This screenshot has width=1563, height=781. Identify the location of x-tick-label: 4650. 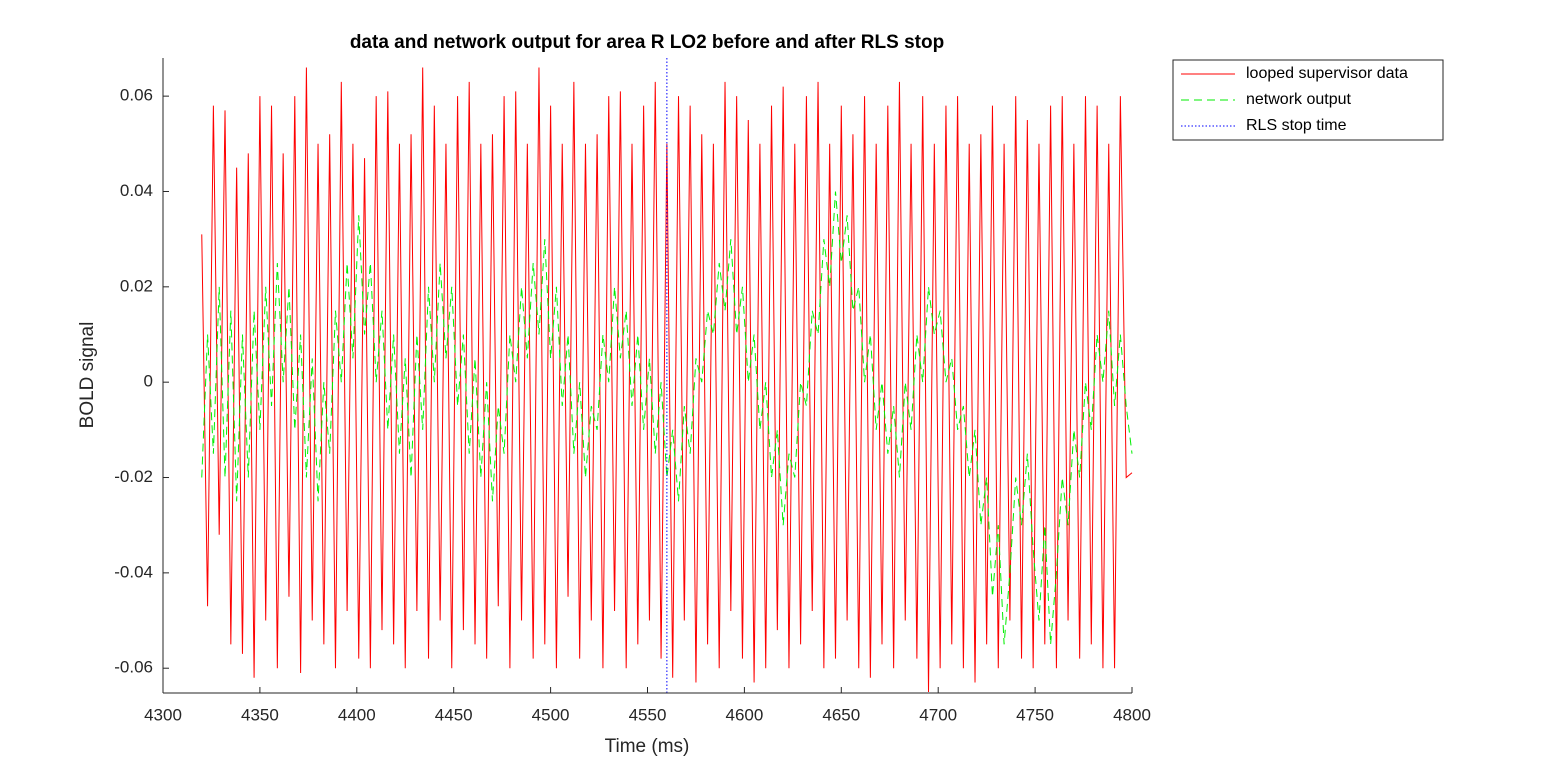
(841, 714).